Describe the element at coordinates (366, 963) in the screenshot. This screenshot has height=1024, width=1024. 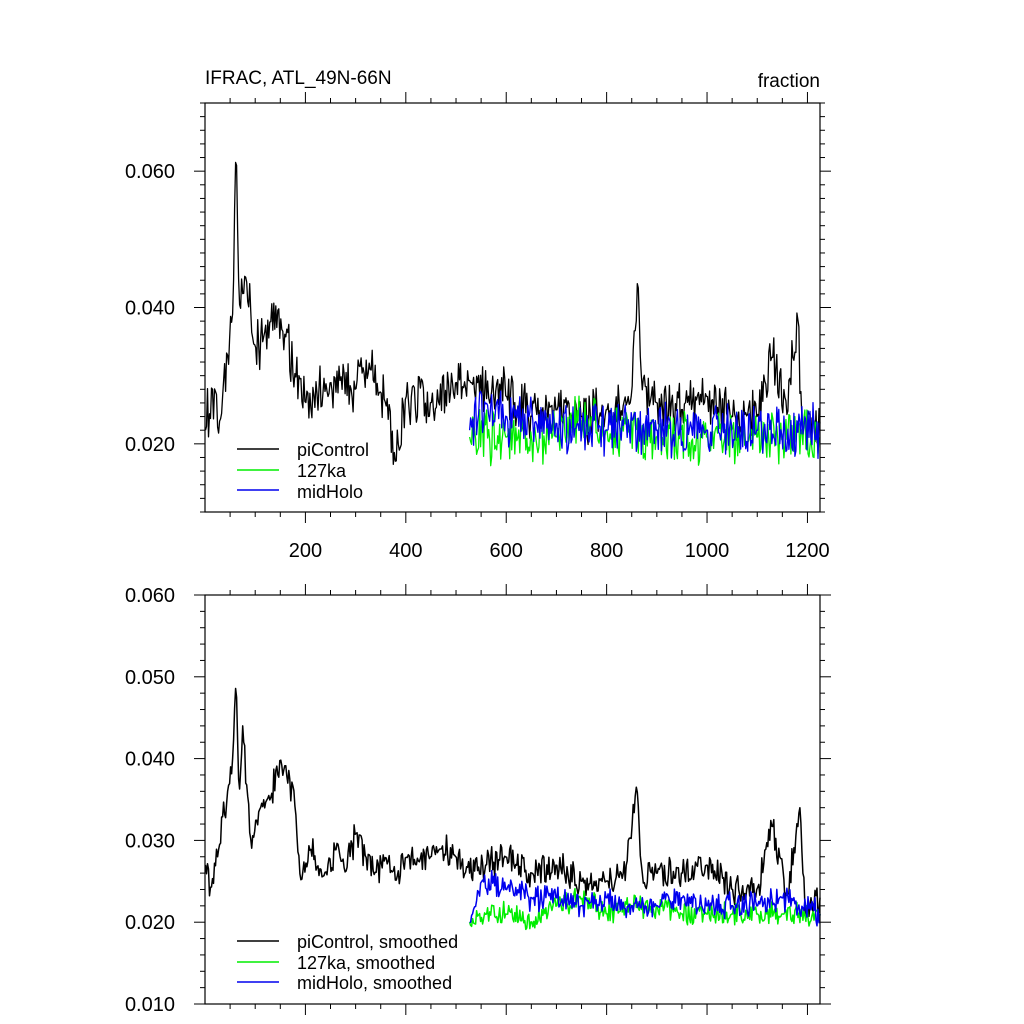
I see `legend-label-127ka-smoothed: 127ka, smoothed` at that location.